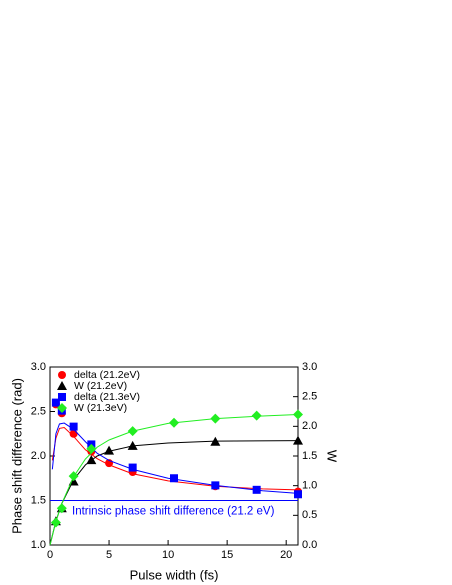  What do you see at coordinates (38, 500) in the screenshot?
I see `y-tick-label: 1.5` at bounding box center [38, 500].